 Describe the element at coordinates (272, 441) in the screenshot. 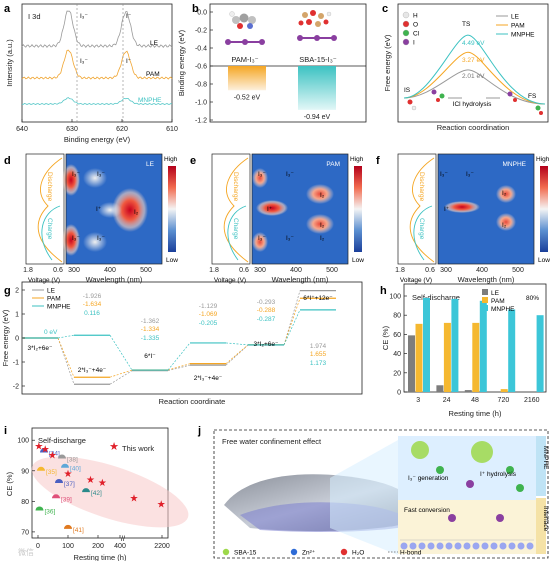

I see `diagram-title: Free water confinement effect` at that location.